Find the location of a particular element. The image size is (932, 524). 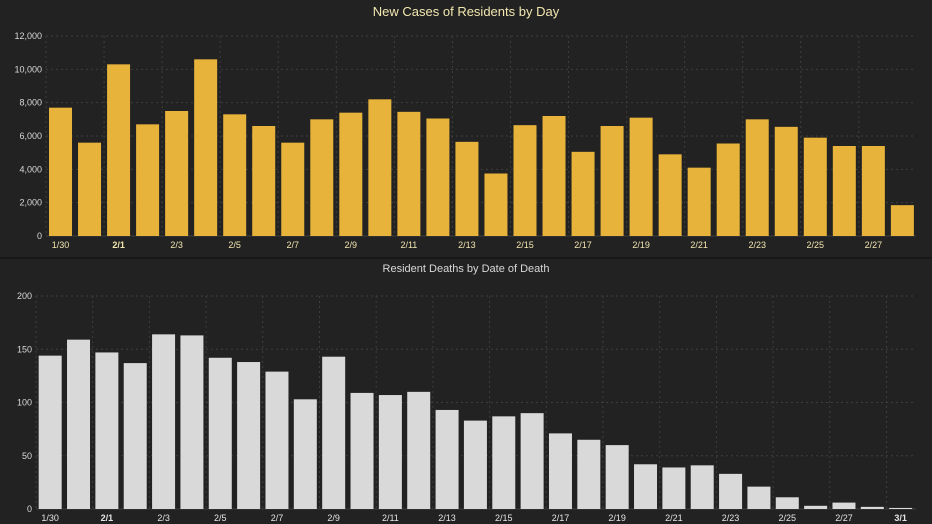

y-tick-label: 2,000 is located at coordinates (30, 203).